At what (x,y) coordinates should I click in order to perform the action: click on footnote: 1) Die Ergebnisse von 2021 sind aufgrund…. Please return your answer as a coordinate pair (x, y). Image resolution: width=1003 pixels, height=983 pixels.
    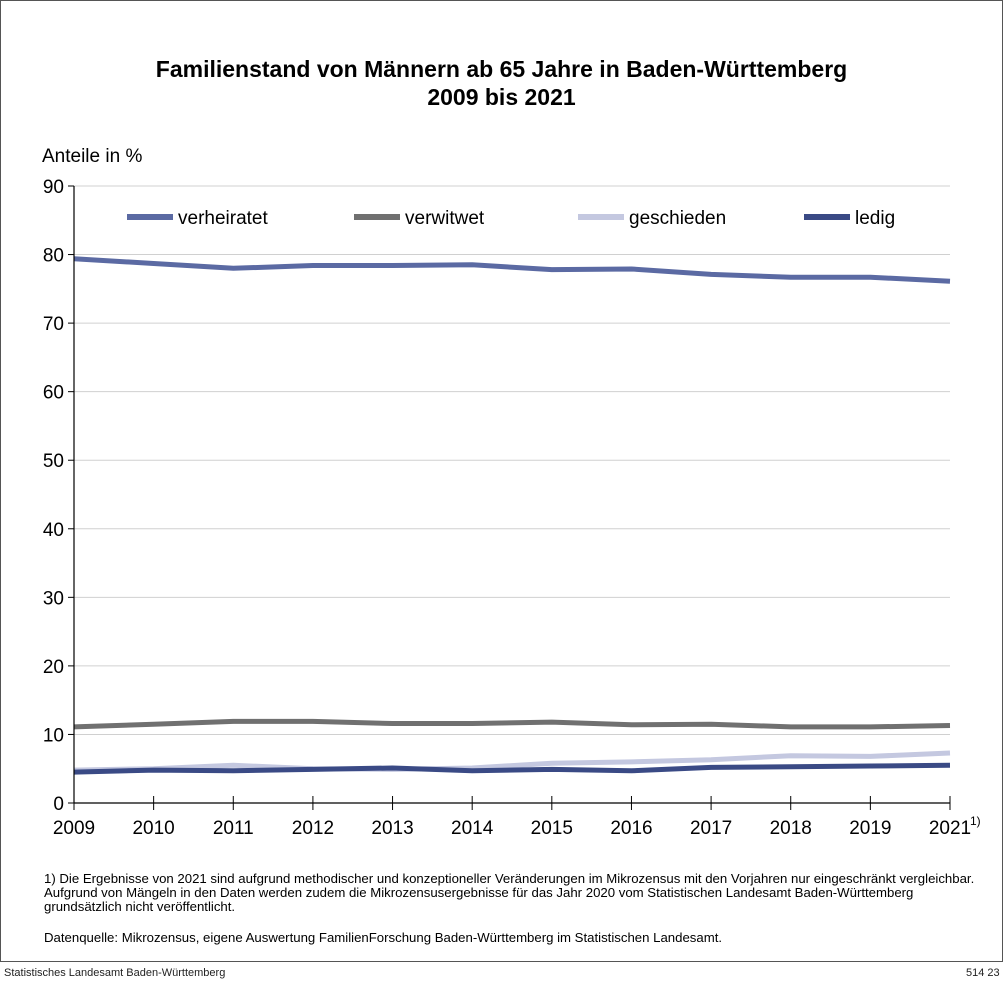
    Looking at the image, I should click on (509, 892).